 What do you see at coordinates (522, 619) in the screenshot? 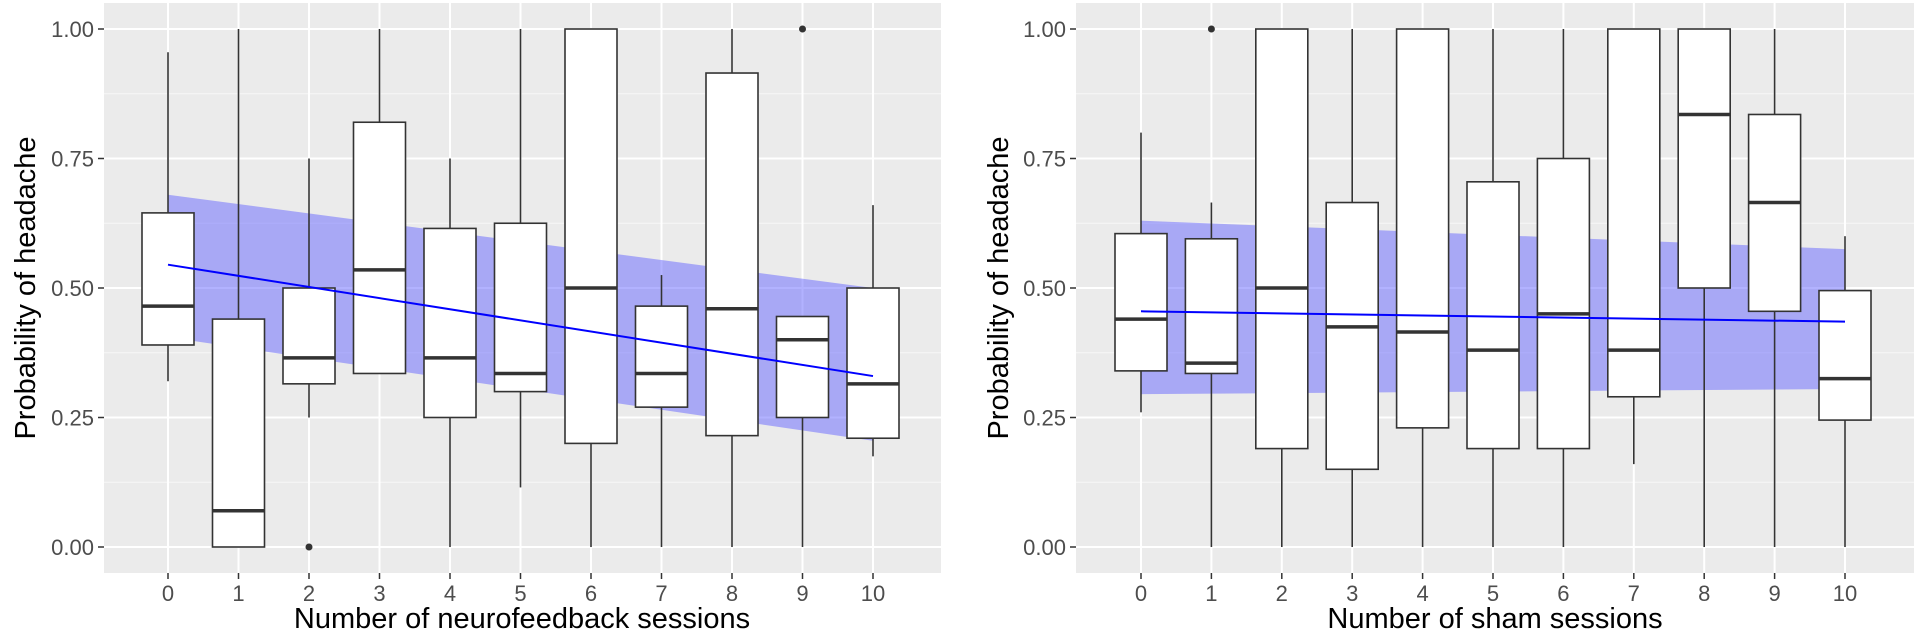
I see `x-axis-title-left: Number of neurofeedback sessions` at bounding box center [522, 619].